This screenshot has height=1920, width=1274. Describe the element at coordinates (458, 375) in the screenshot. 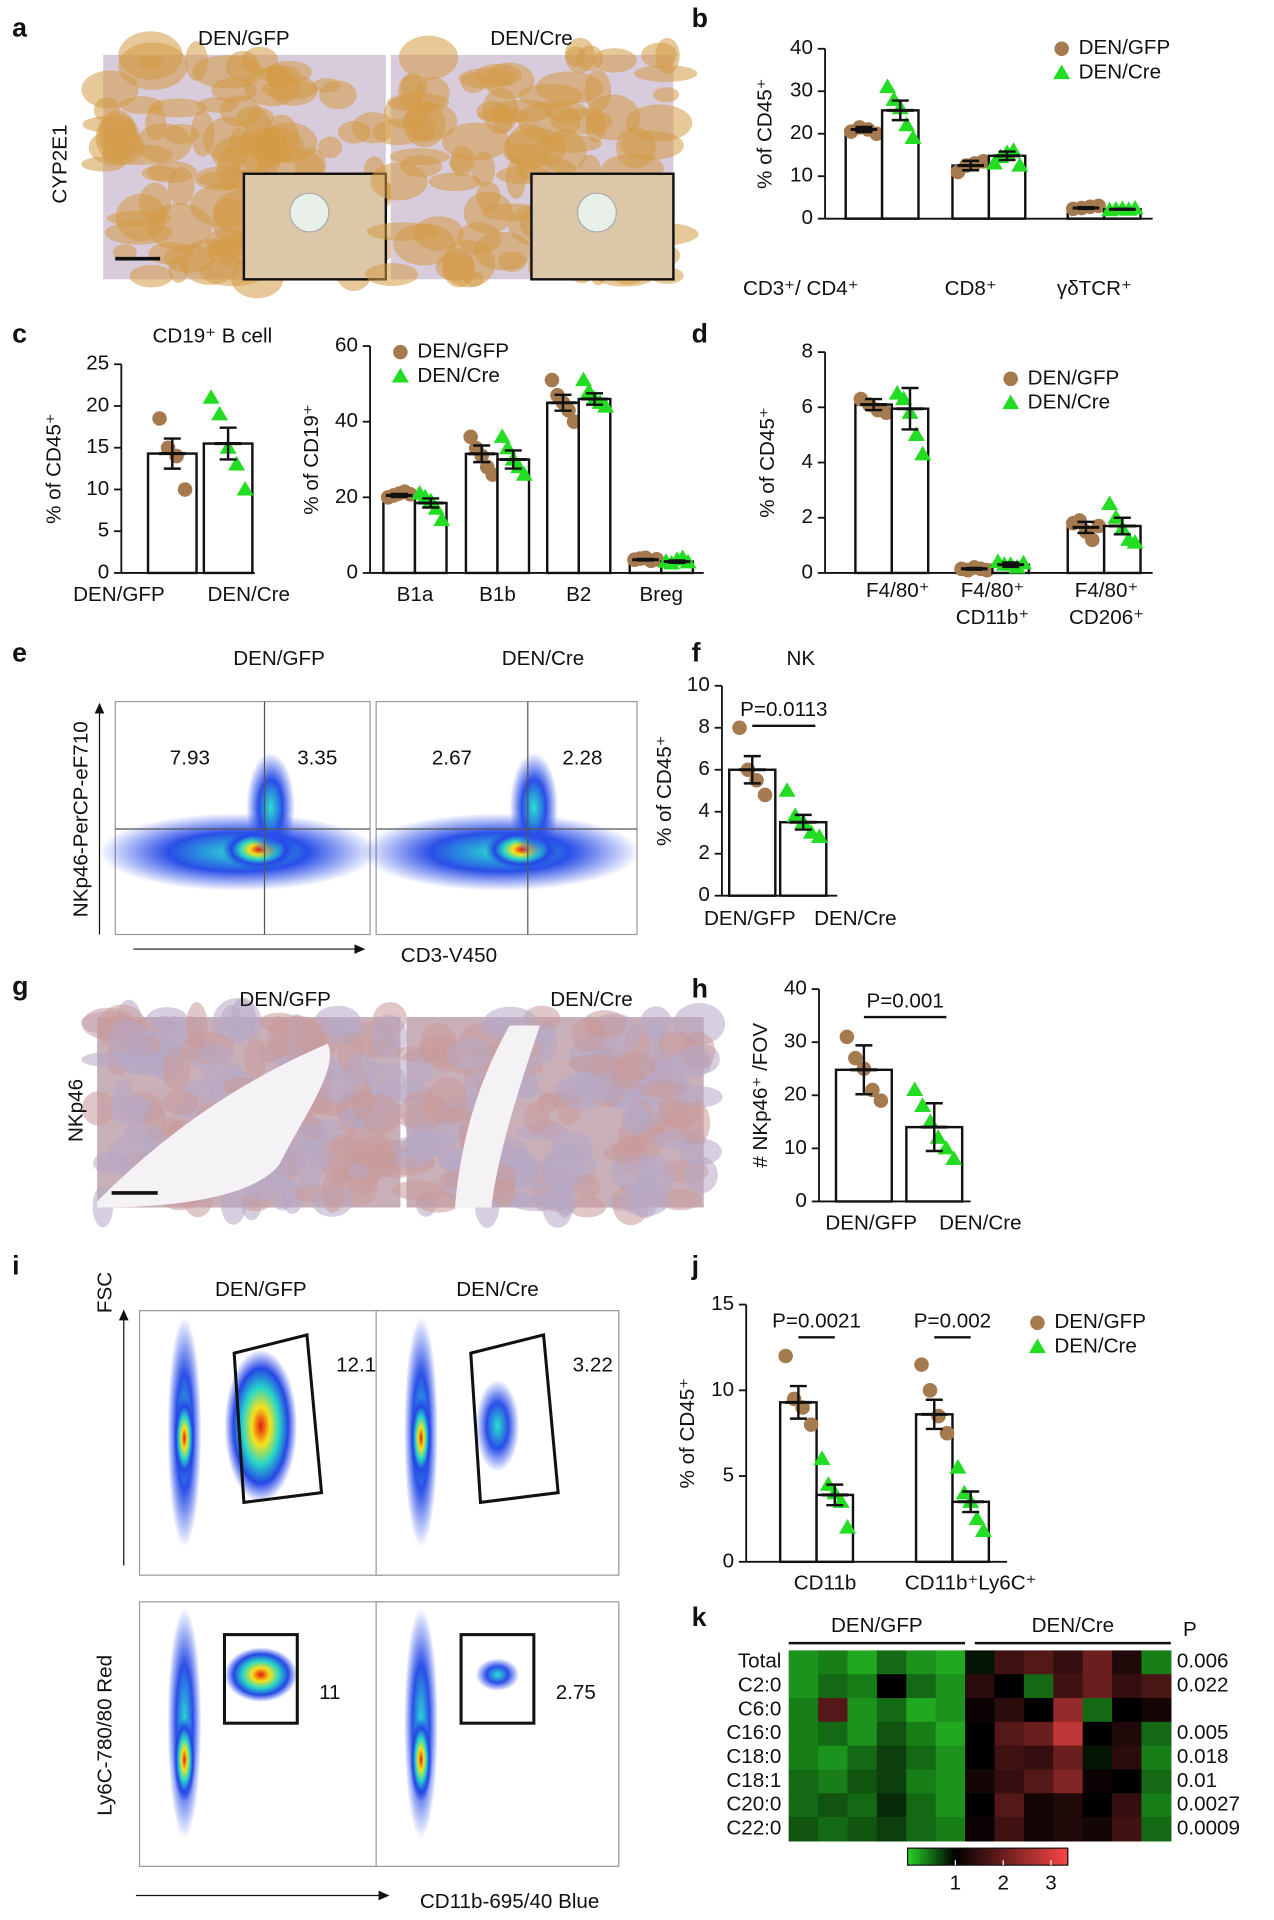

I see `legend-label: DEN/Cre` at that location.